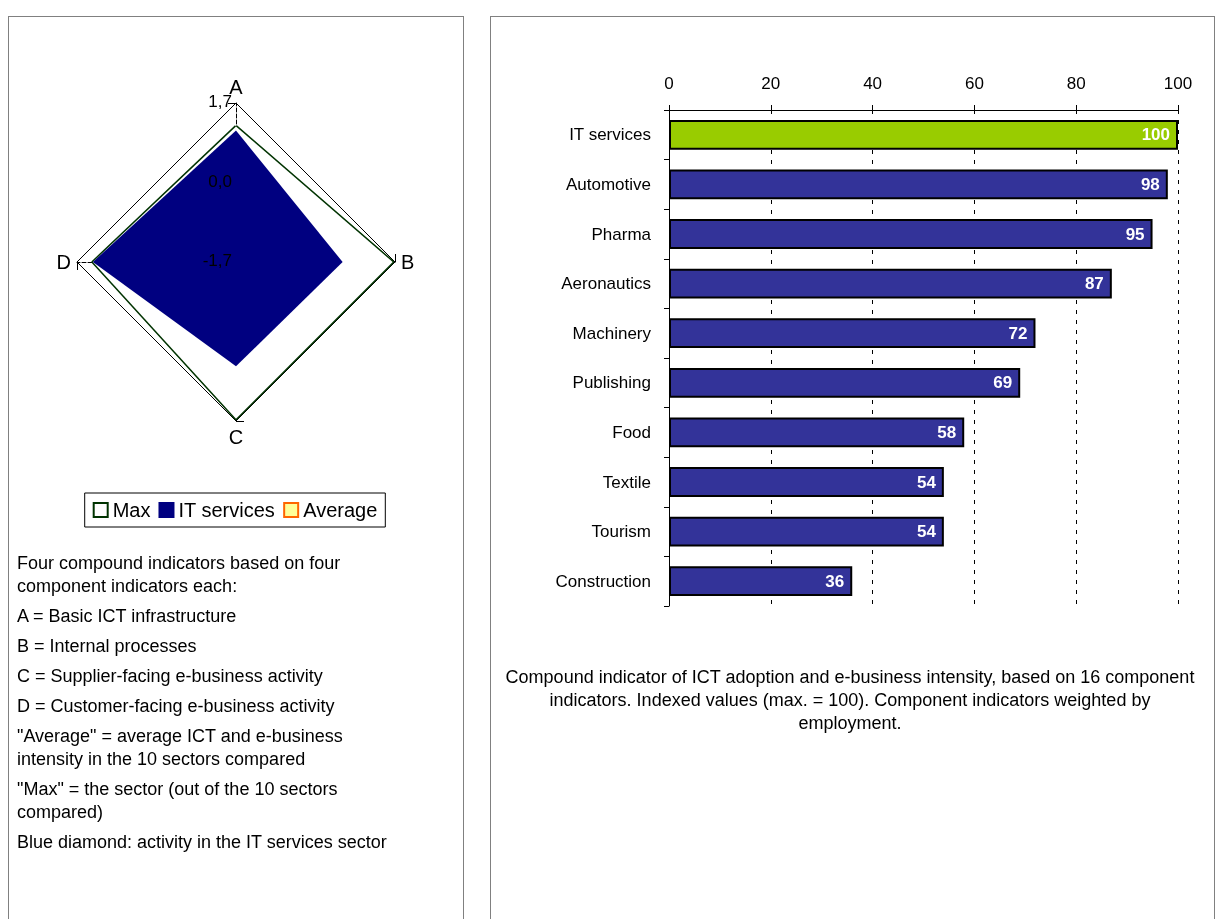  Describe the element at coordinates (1003, 383) in the screenshot. I see `data-label: 69` at that location.